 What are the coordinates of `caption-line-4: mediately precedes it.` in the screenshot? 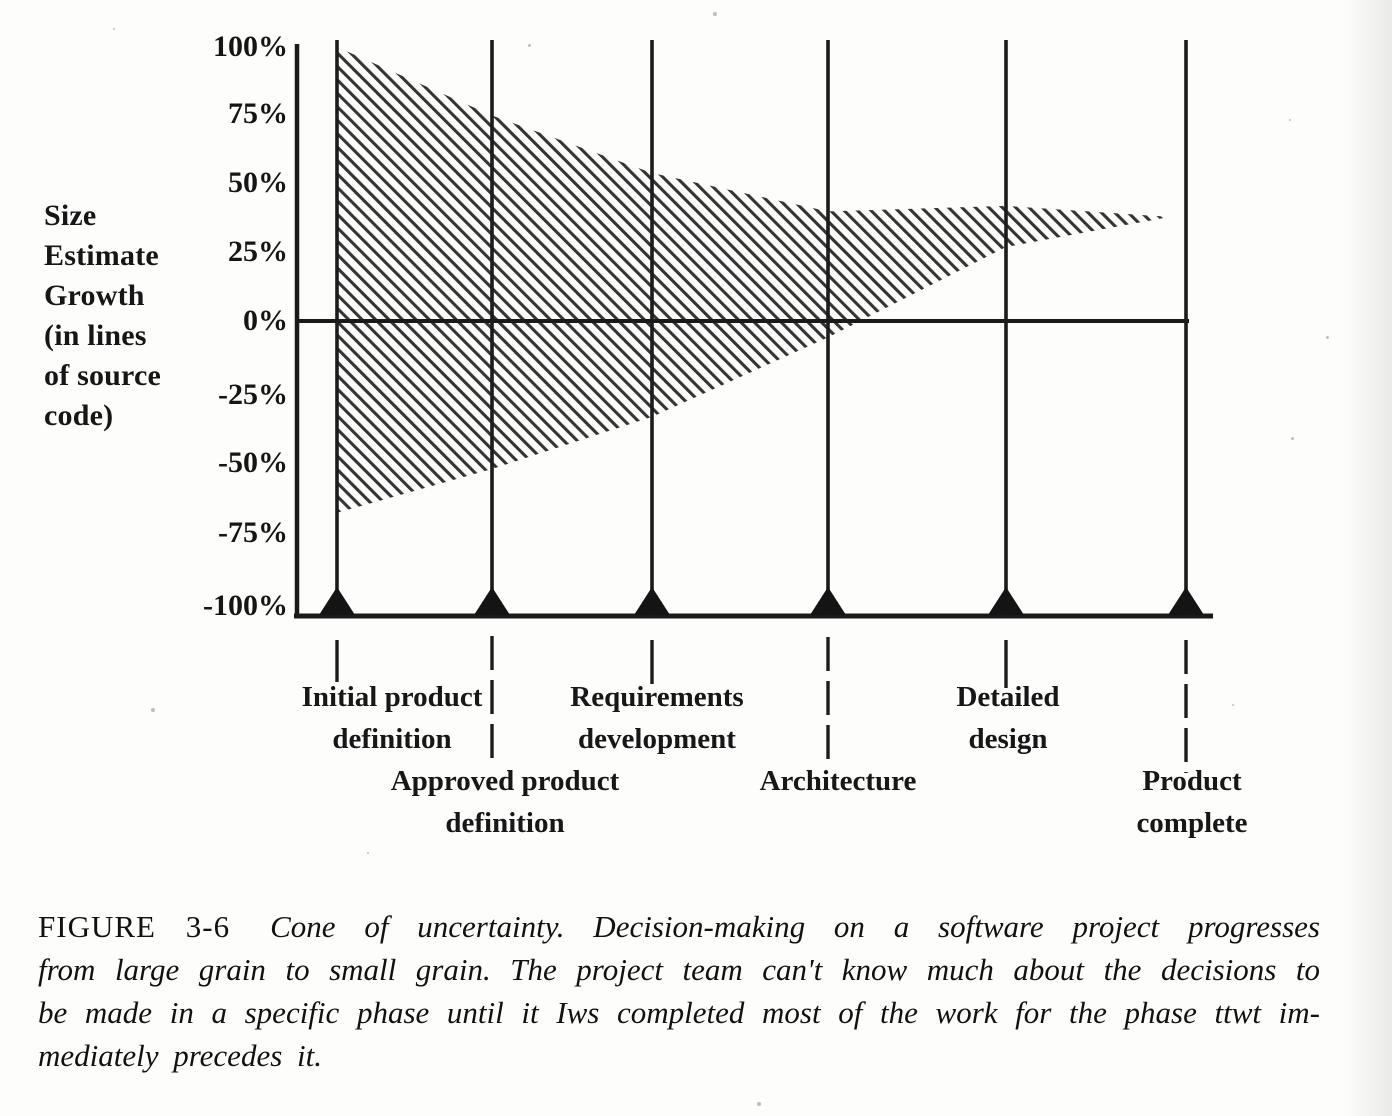 It's located at (180, 1055).